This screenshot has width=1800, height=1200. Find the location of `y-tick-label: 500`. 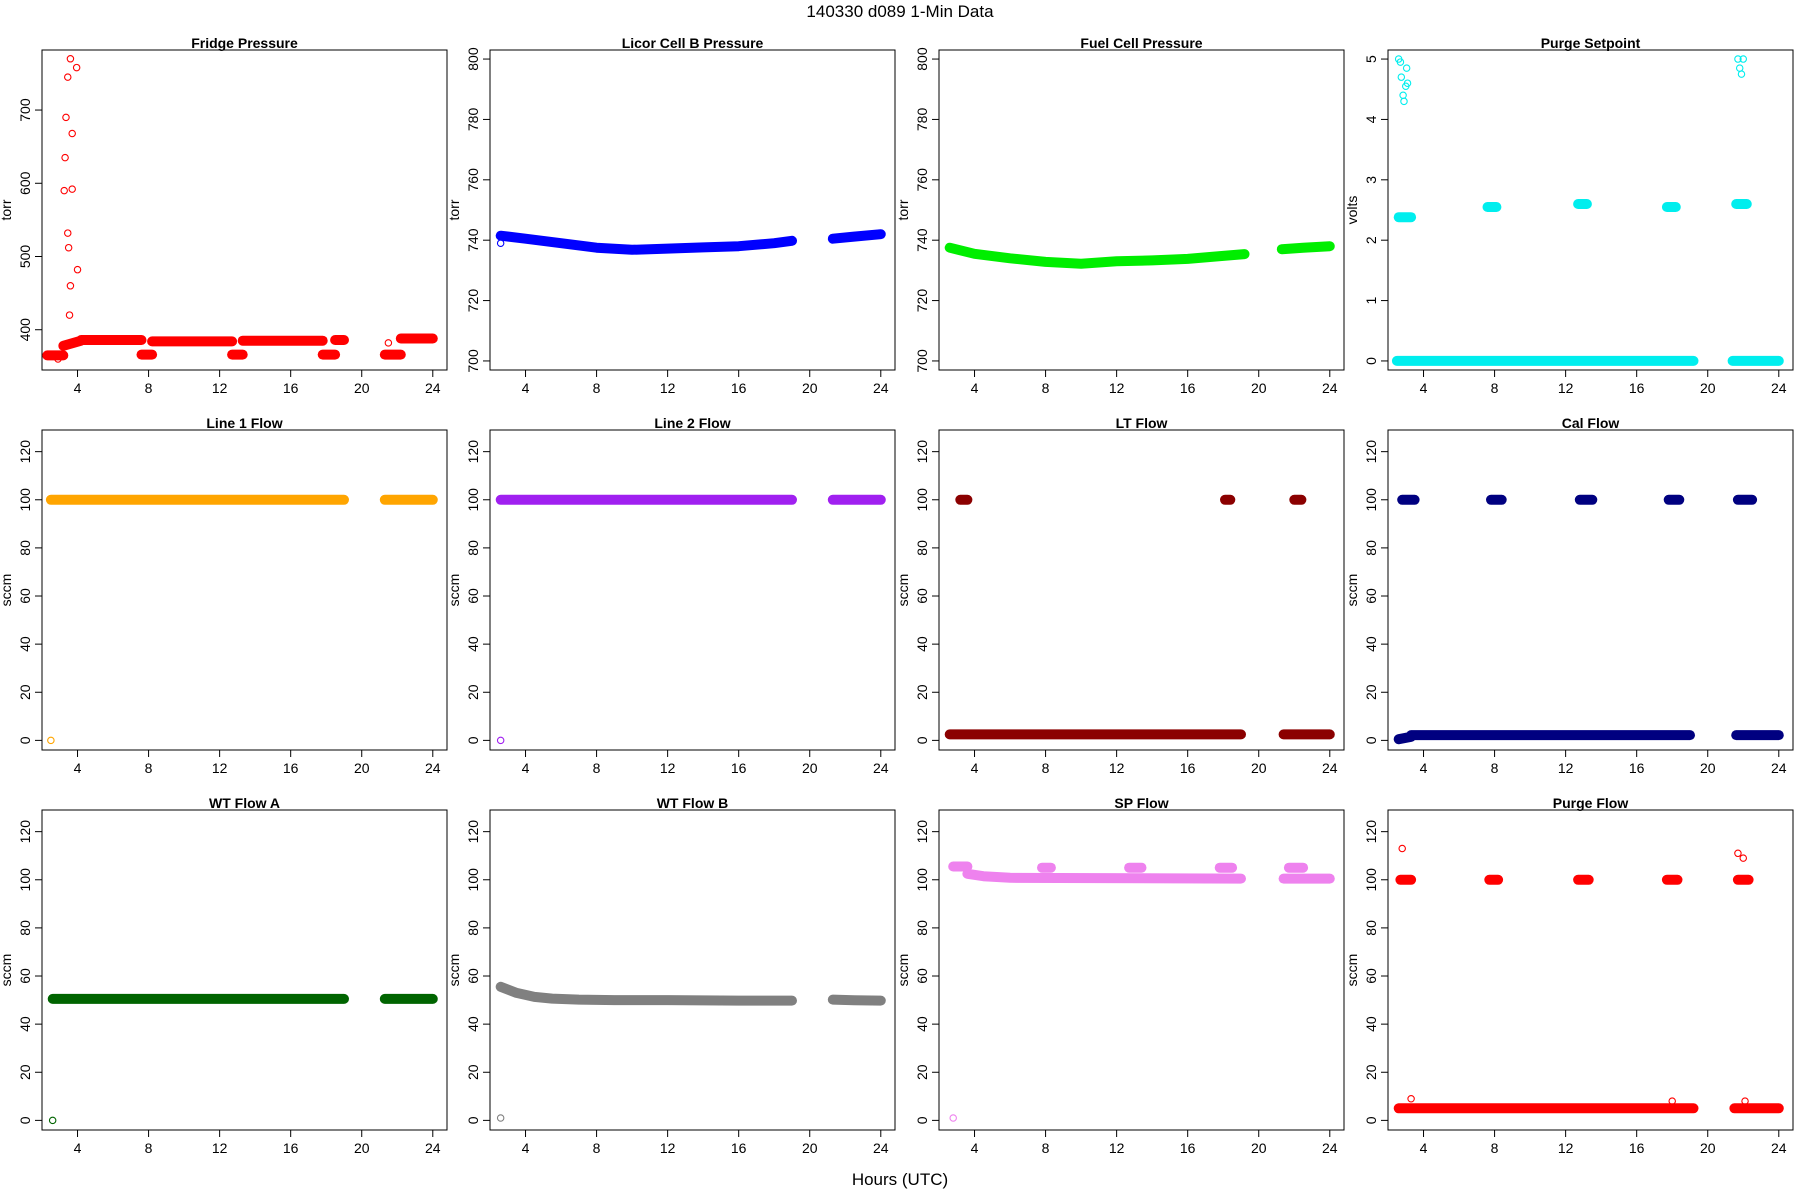

y-tick-label: 500 is located at coordinates (25, 257).